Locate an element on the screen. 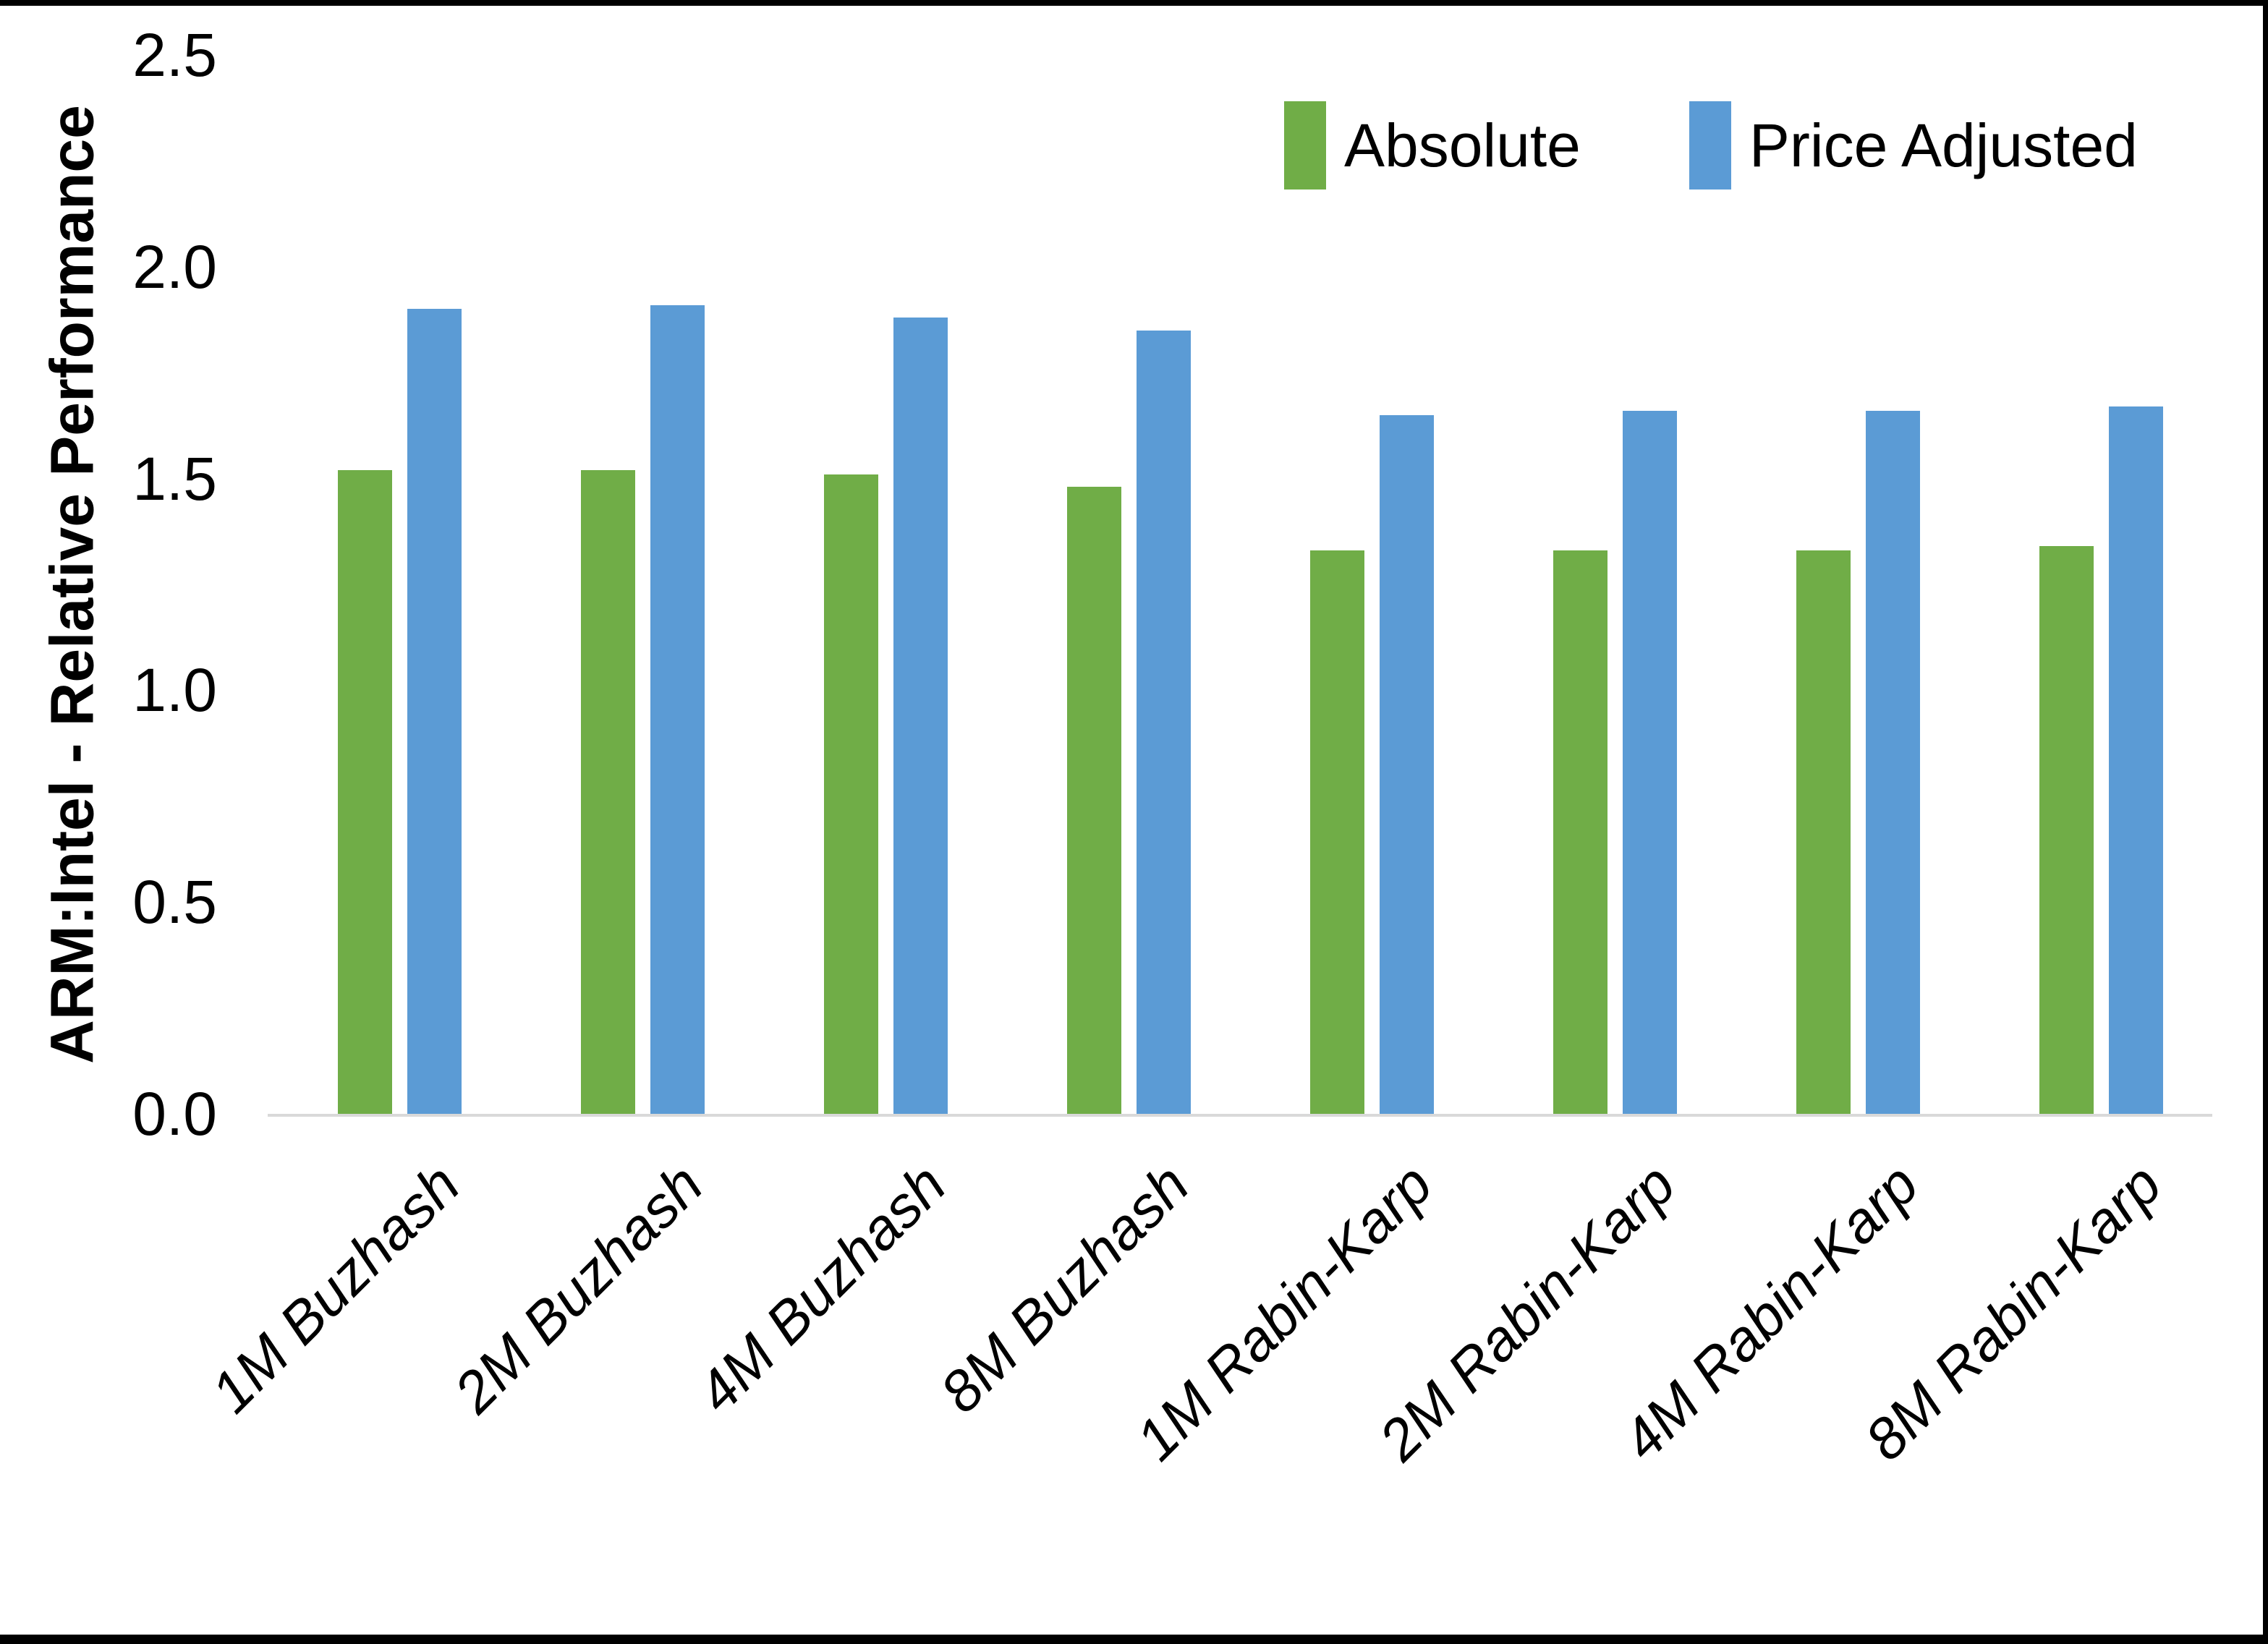 This screenshot has width=2268, height=1644. frame-right-border is located at coordinates (2265, 822).